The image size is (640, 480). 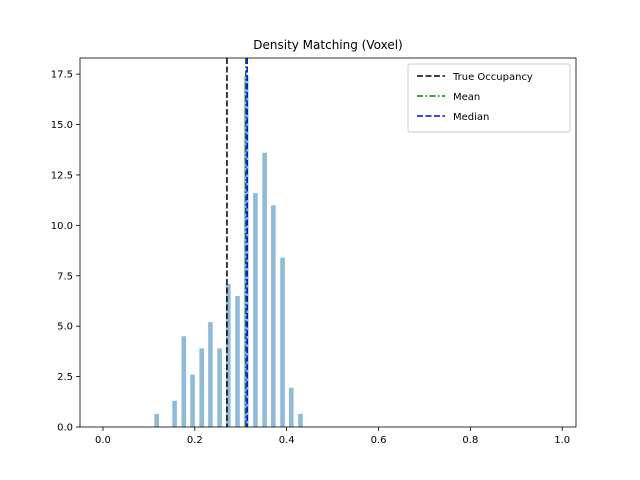 What do you see at coordinates (562, 440) in the screenshot?
I see `x-tick-label-5: 1.0` at bounding box center [562, 440].